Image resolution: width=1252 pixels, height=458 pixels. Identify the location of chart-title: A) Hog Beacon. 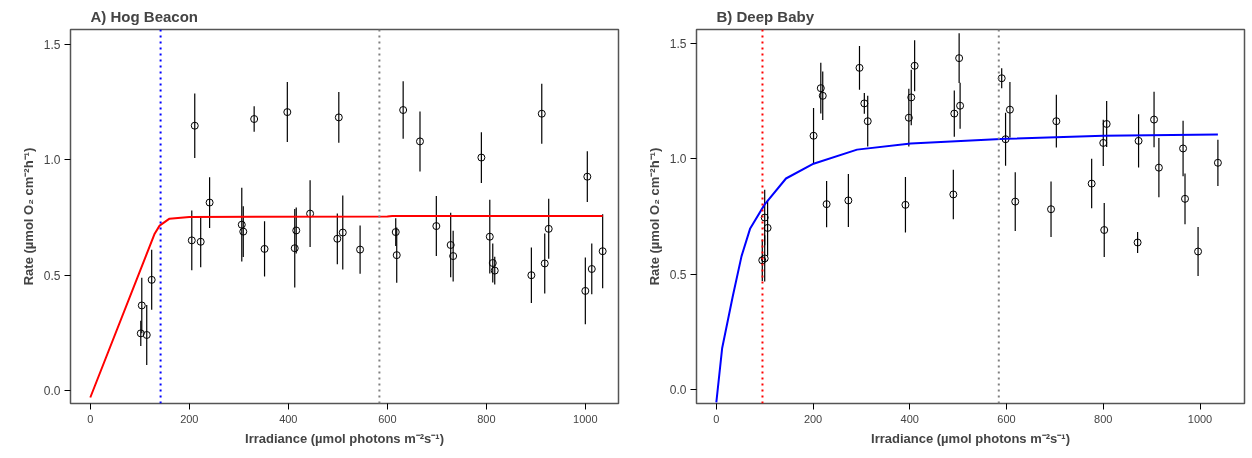
(144, 16).